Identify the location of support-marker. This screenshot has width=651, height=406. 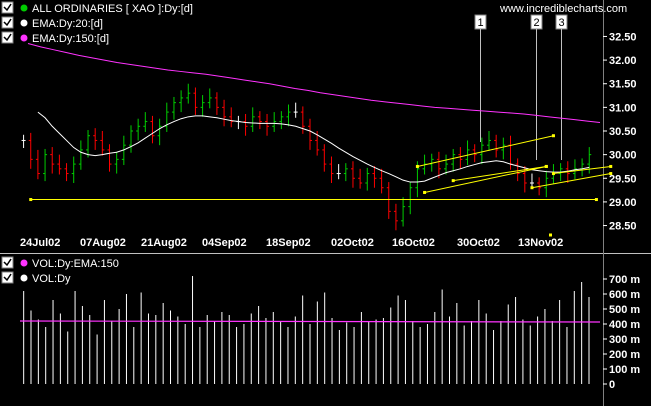
(550, 235).